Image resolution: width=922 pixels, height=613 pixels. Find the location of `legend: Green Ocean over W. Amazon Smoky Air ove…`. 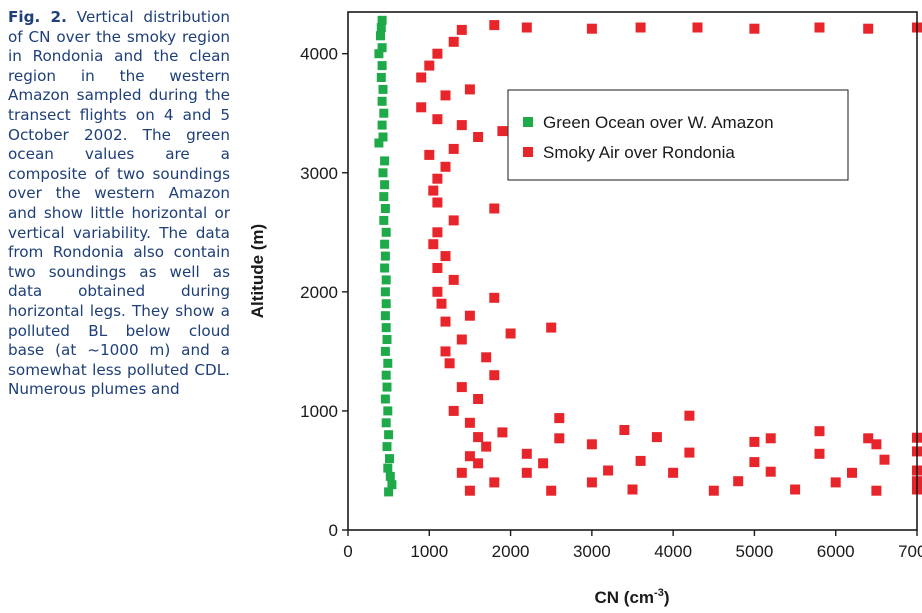

legend: Green Ocean over W. Amazon Smoky Air ove… is located at coordinates (678, 135).